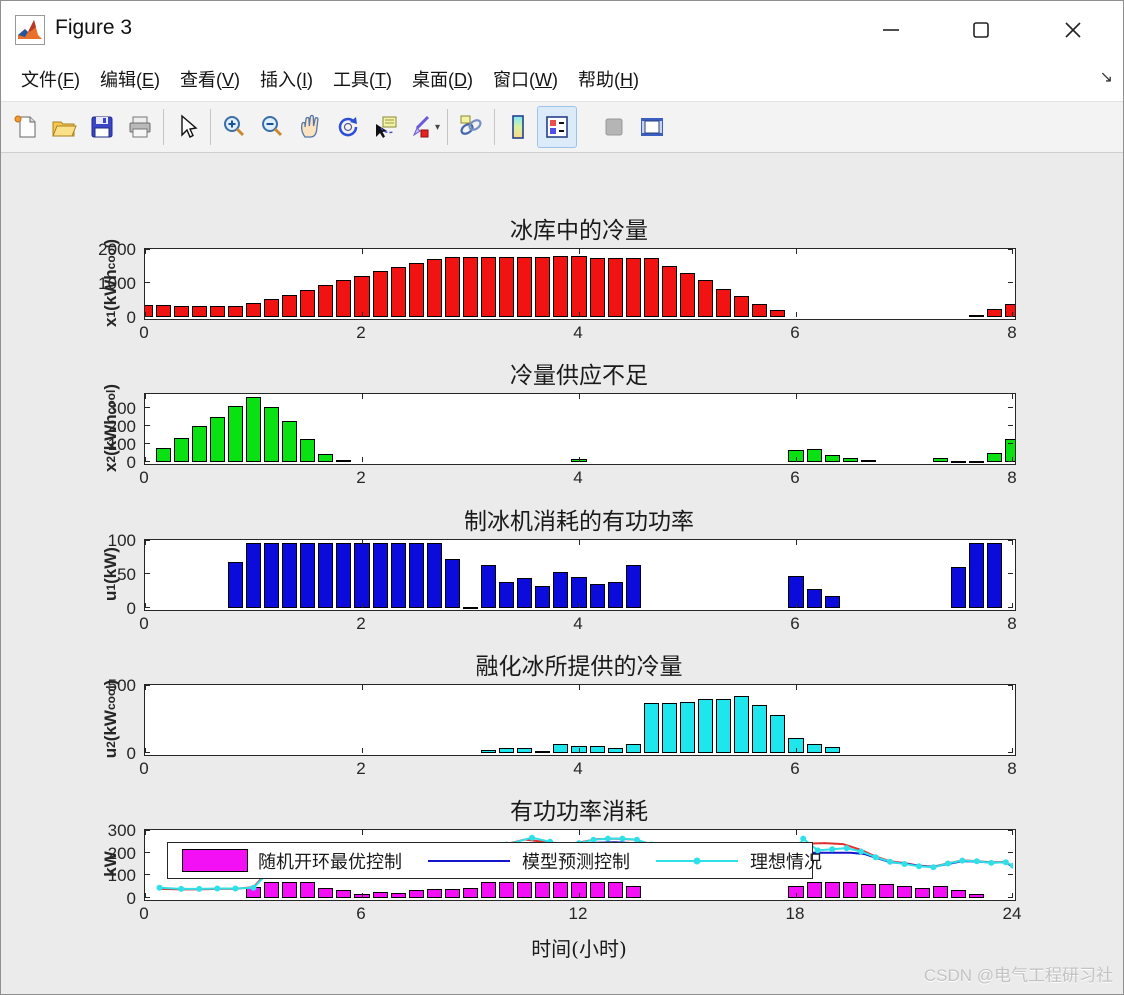 This screenshot has height=995, width=1124. Describe the element at coordinates (891, 30) in the screenshot. I see `minimize-button` at that location.